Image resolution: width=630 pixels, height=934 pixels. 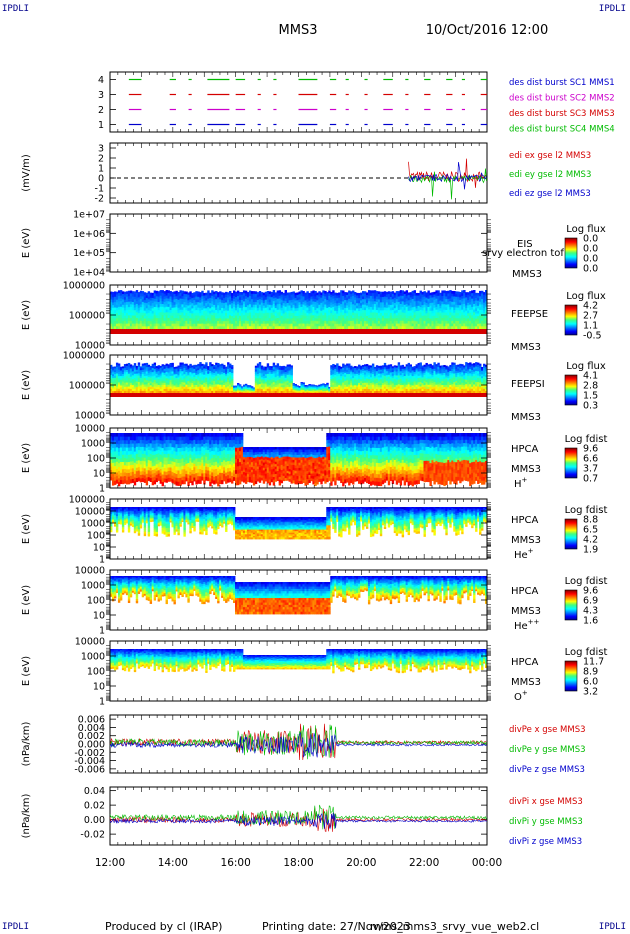 What do you see at coordinates (590, 239) in the screenshot?
I see `colorbar-tick-label: 0.0` at bounding box center [590, 239].